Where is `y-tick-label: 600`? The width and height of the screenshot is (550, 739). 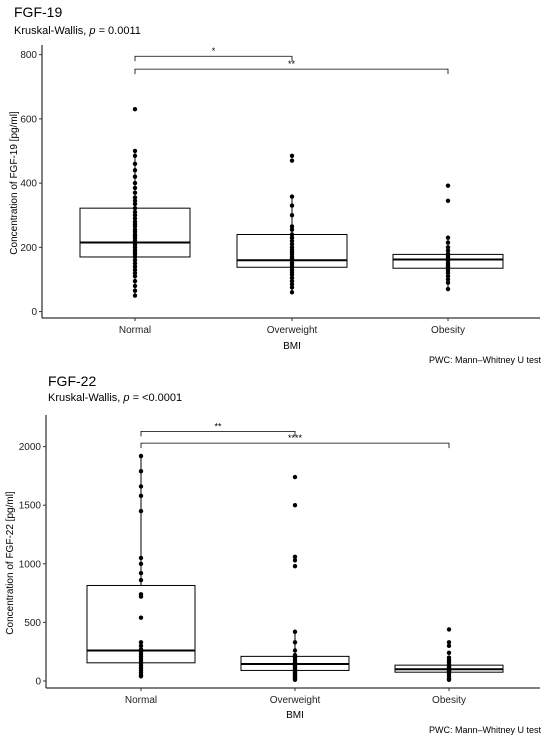
y-tick-label: 600 is located at coordinates (28, 119).